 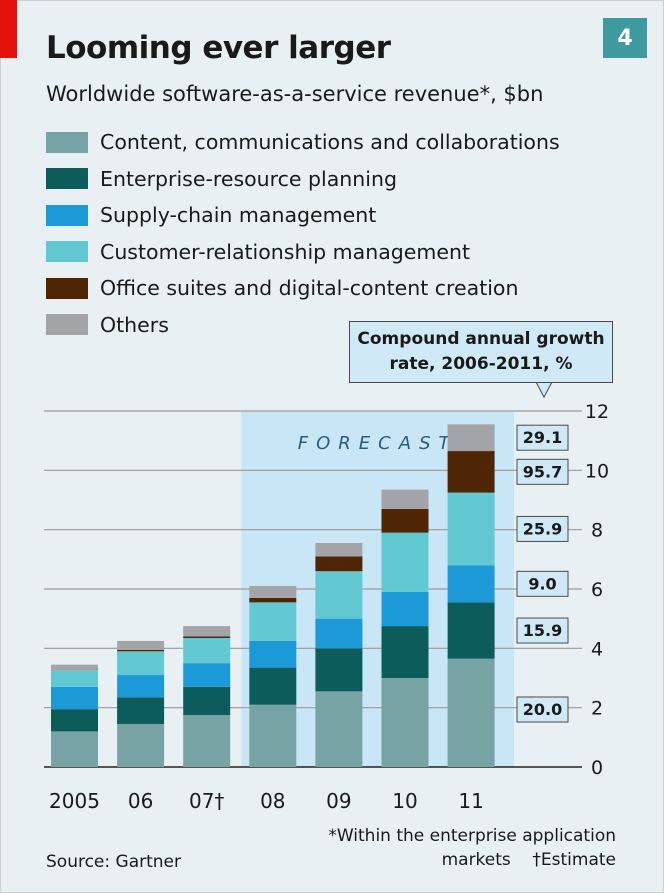 I want to click on legend-label: Enterprise-resource planning, so click(x=248, y=178).